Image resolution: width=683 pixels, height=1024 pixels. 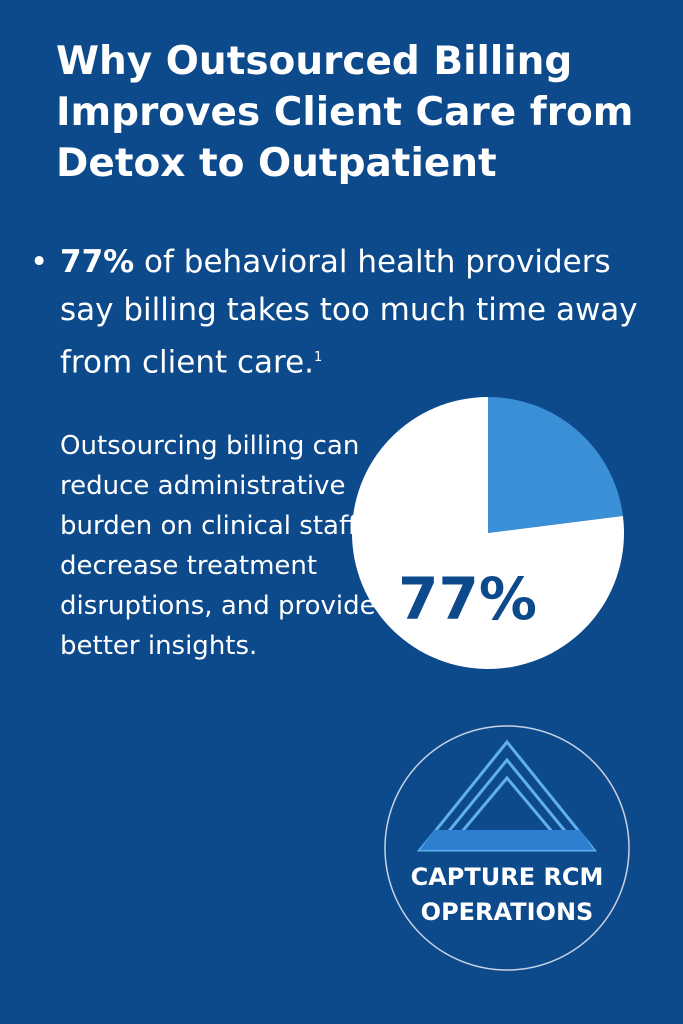 I want to click on logo-circle, so click(x=507, y=848).